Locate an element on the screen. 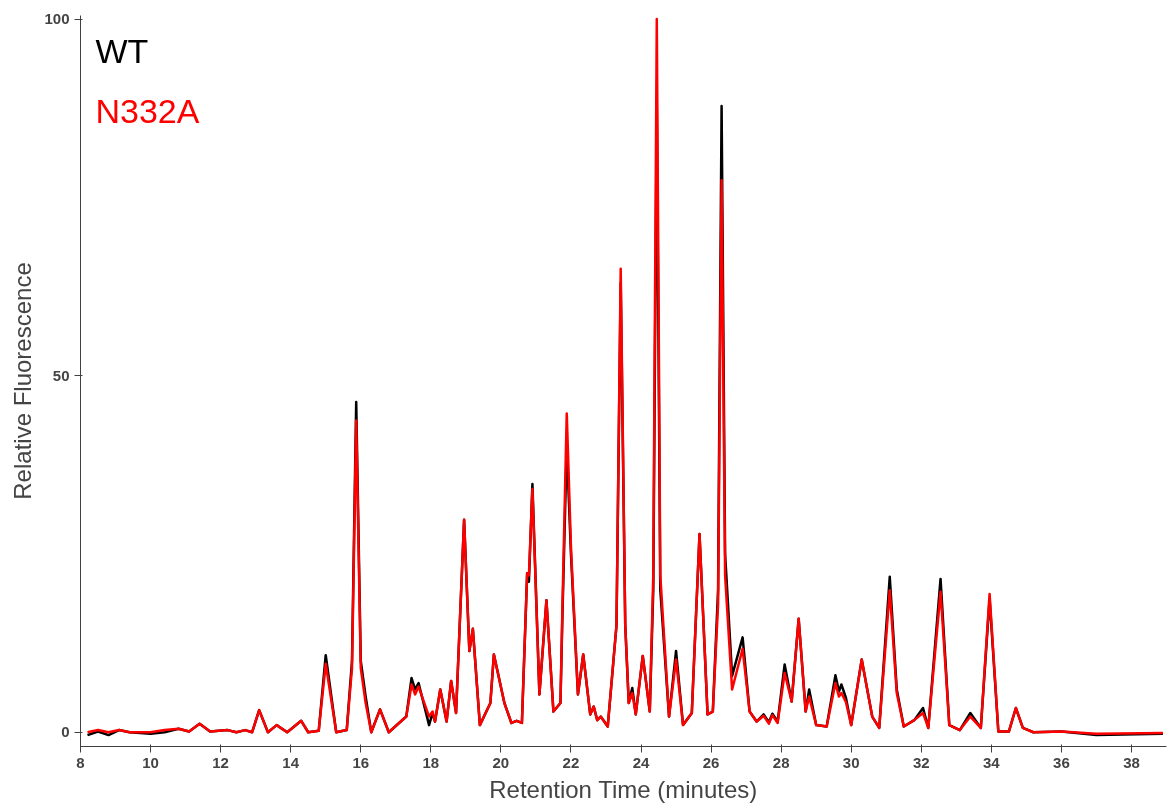 Image resolution: width=1176 pixels, height=805 pixels. x-tick-label: 34 is located at coordinates (992, 762).